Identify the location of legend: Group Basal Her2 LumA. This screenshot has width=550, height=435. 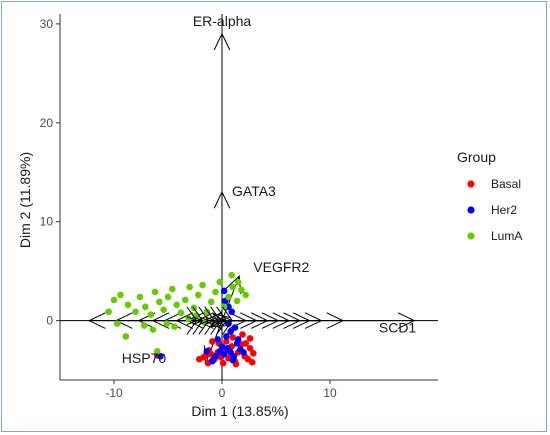
(489, 196).